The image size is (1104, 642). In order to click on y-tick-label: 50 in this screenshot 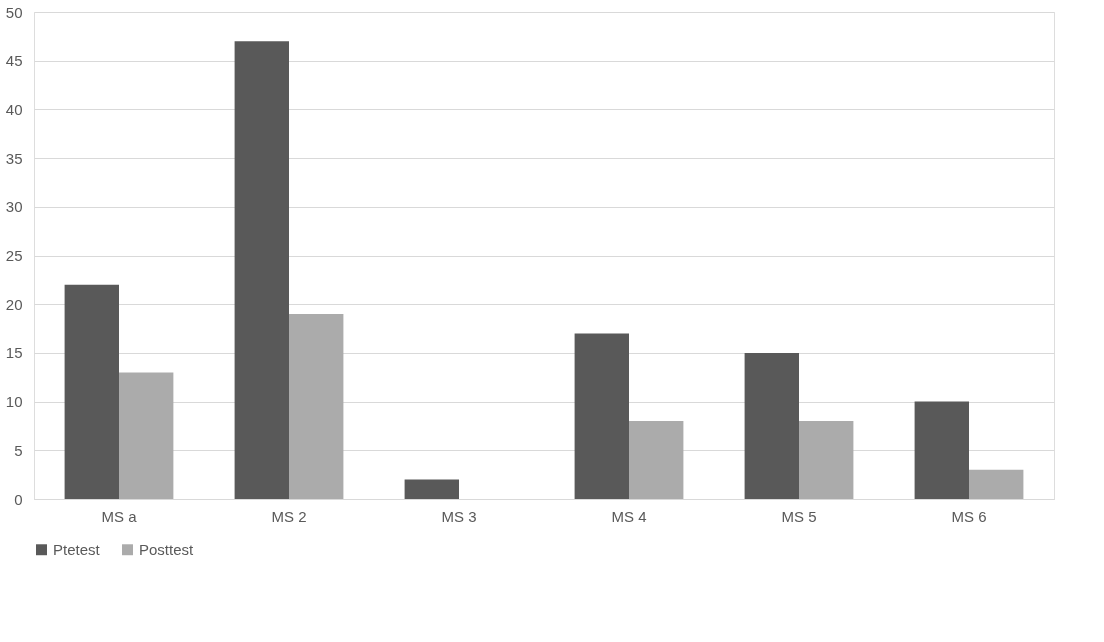, I will do `click(14, 12)`.